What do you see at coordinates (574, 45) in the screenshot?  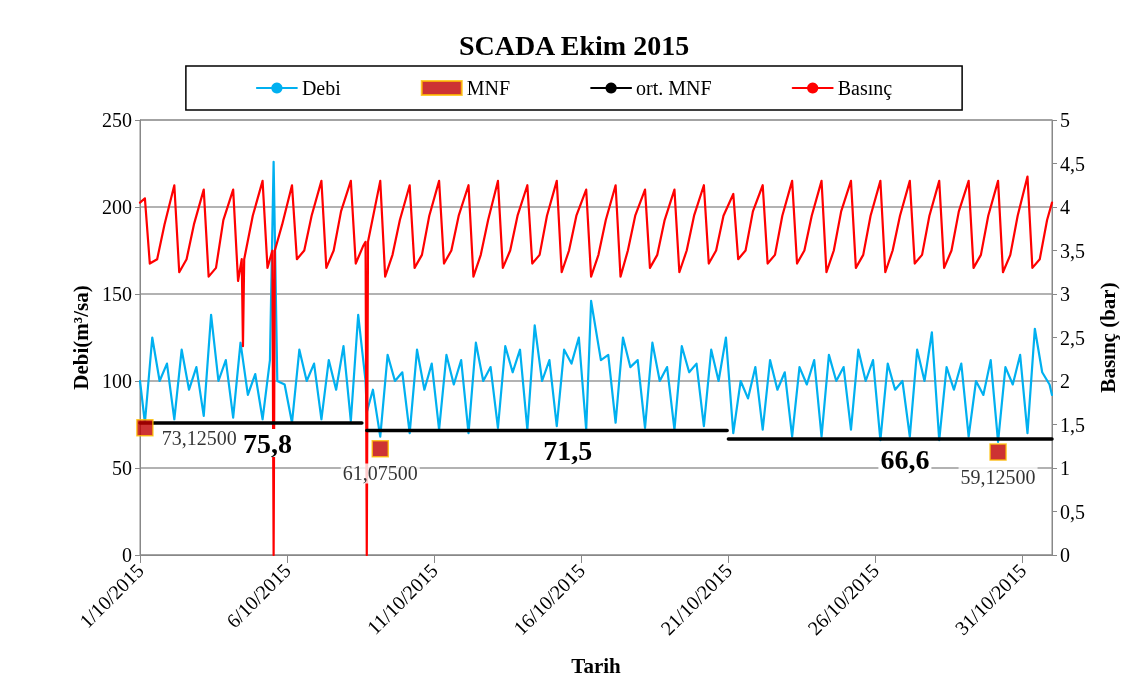 I see `chart-title: SCADA Ekim 2015` at bounding box center [574, 45].